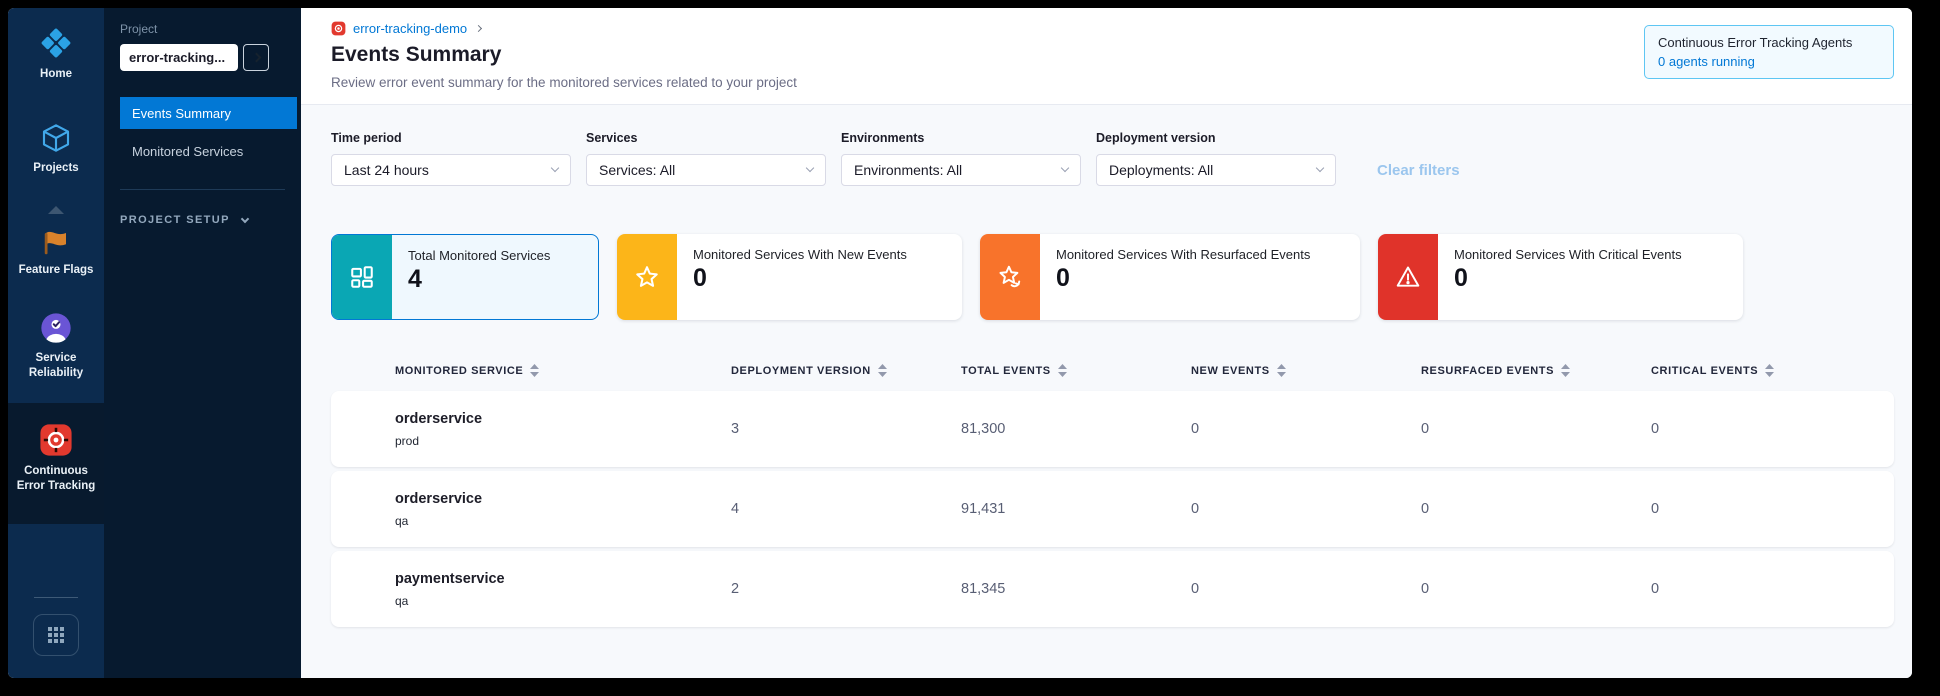  Describe the element at coordinates (415, 279) in the screenshot. I see `card-value: 4` at that location.